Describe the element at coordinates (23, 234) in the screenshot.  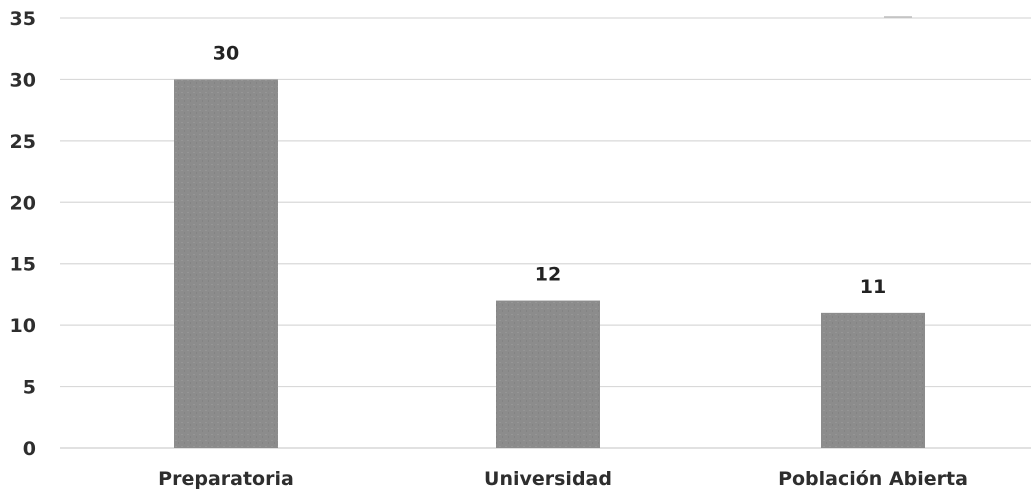
I see `y-axis-tick-labels: 0 5 10 15 20 25 30 35` at that location.